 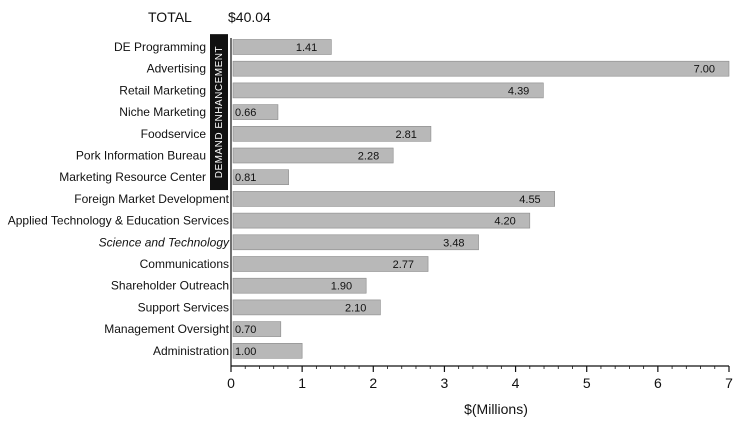 What do you see at coordinates (184, 264) in the screenshot?
I see `category-label: Communications` at bounding box center [184, 264].